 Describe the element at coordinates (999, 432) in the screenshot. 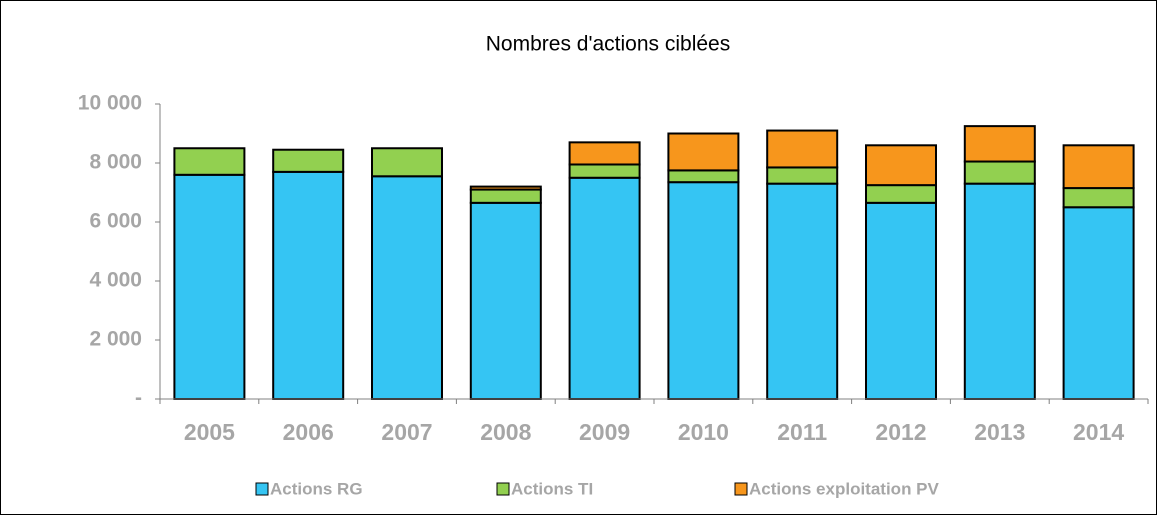

I see `x-tick-label: 2013` at that location.